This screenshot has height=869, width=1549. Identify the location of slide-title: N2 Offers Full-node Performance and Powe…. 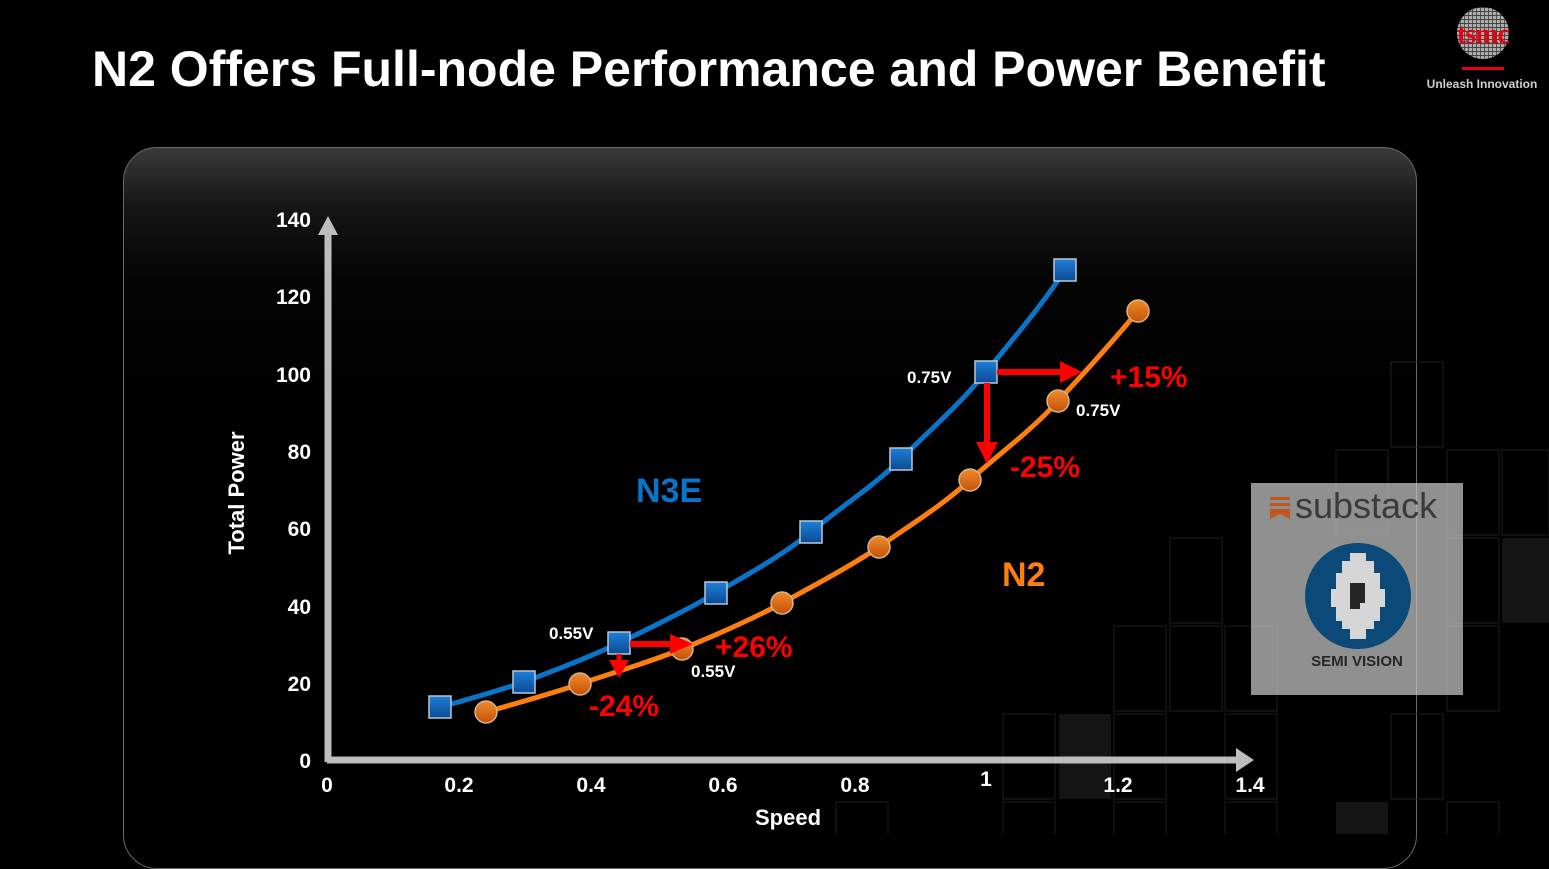
(709, 69).